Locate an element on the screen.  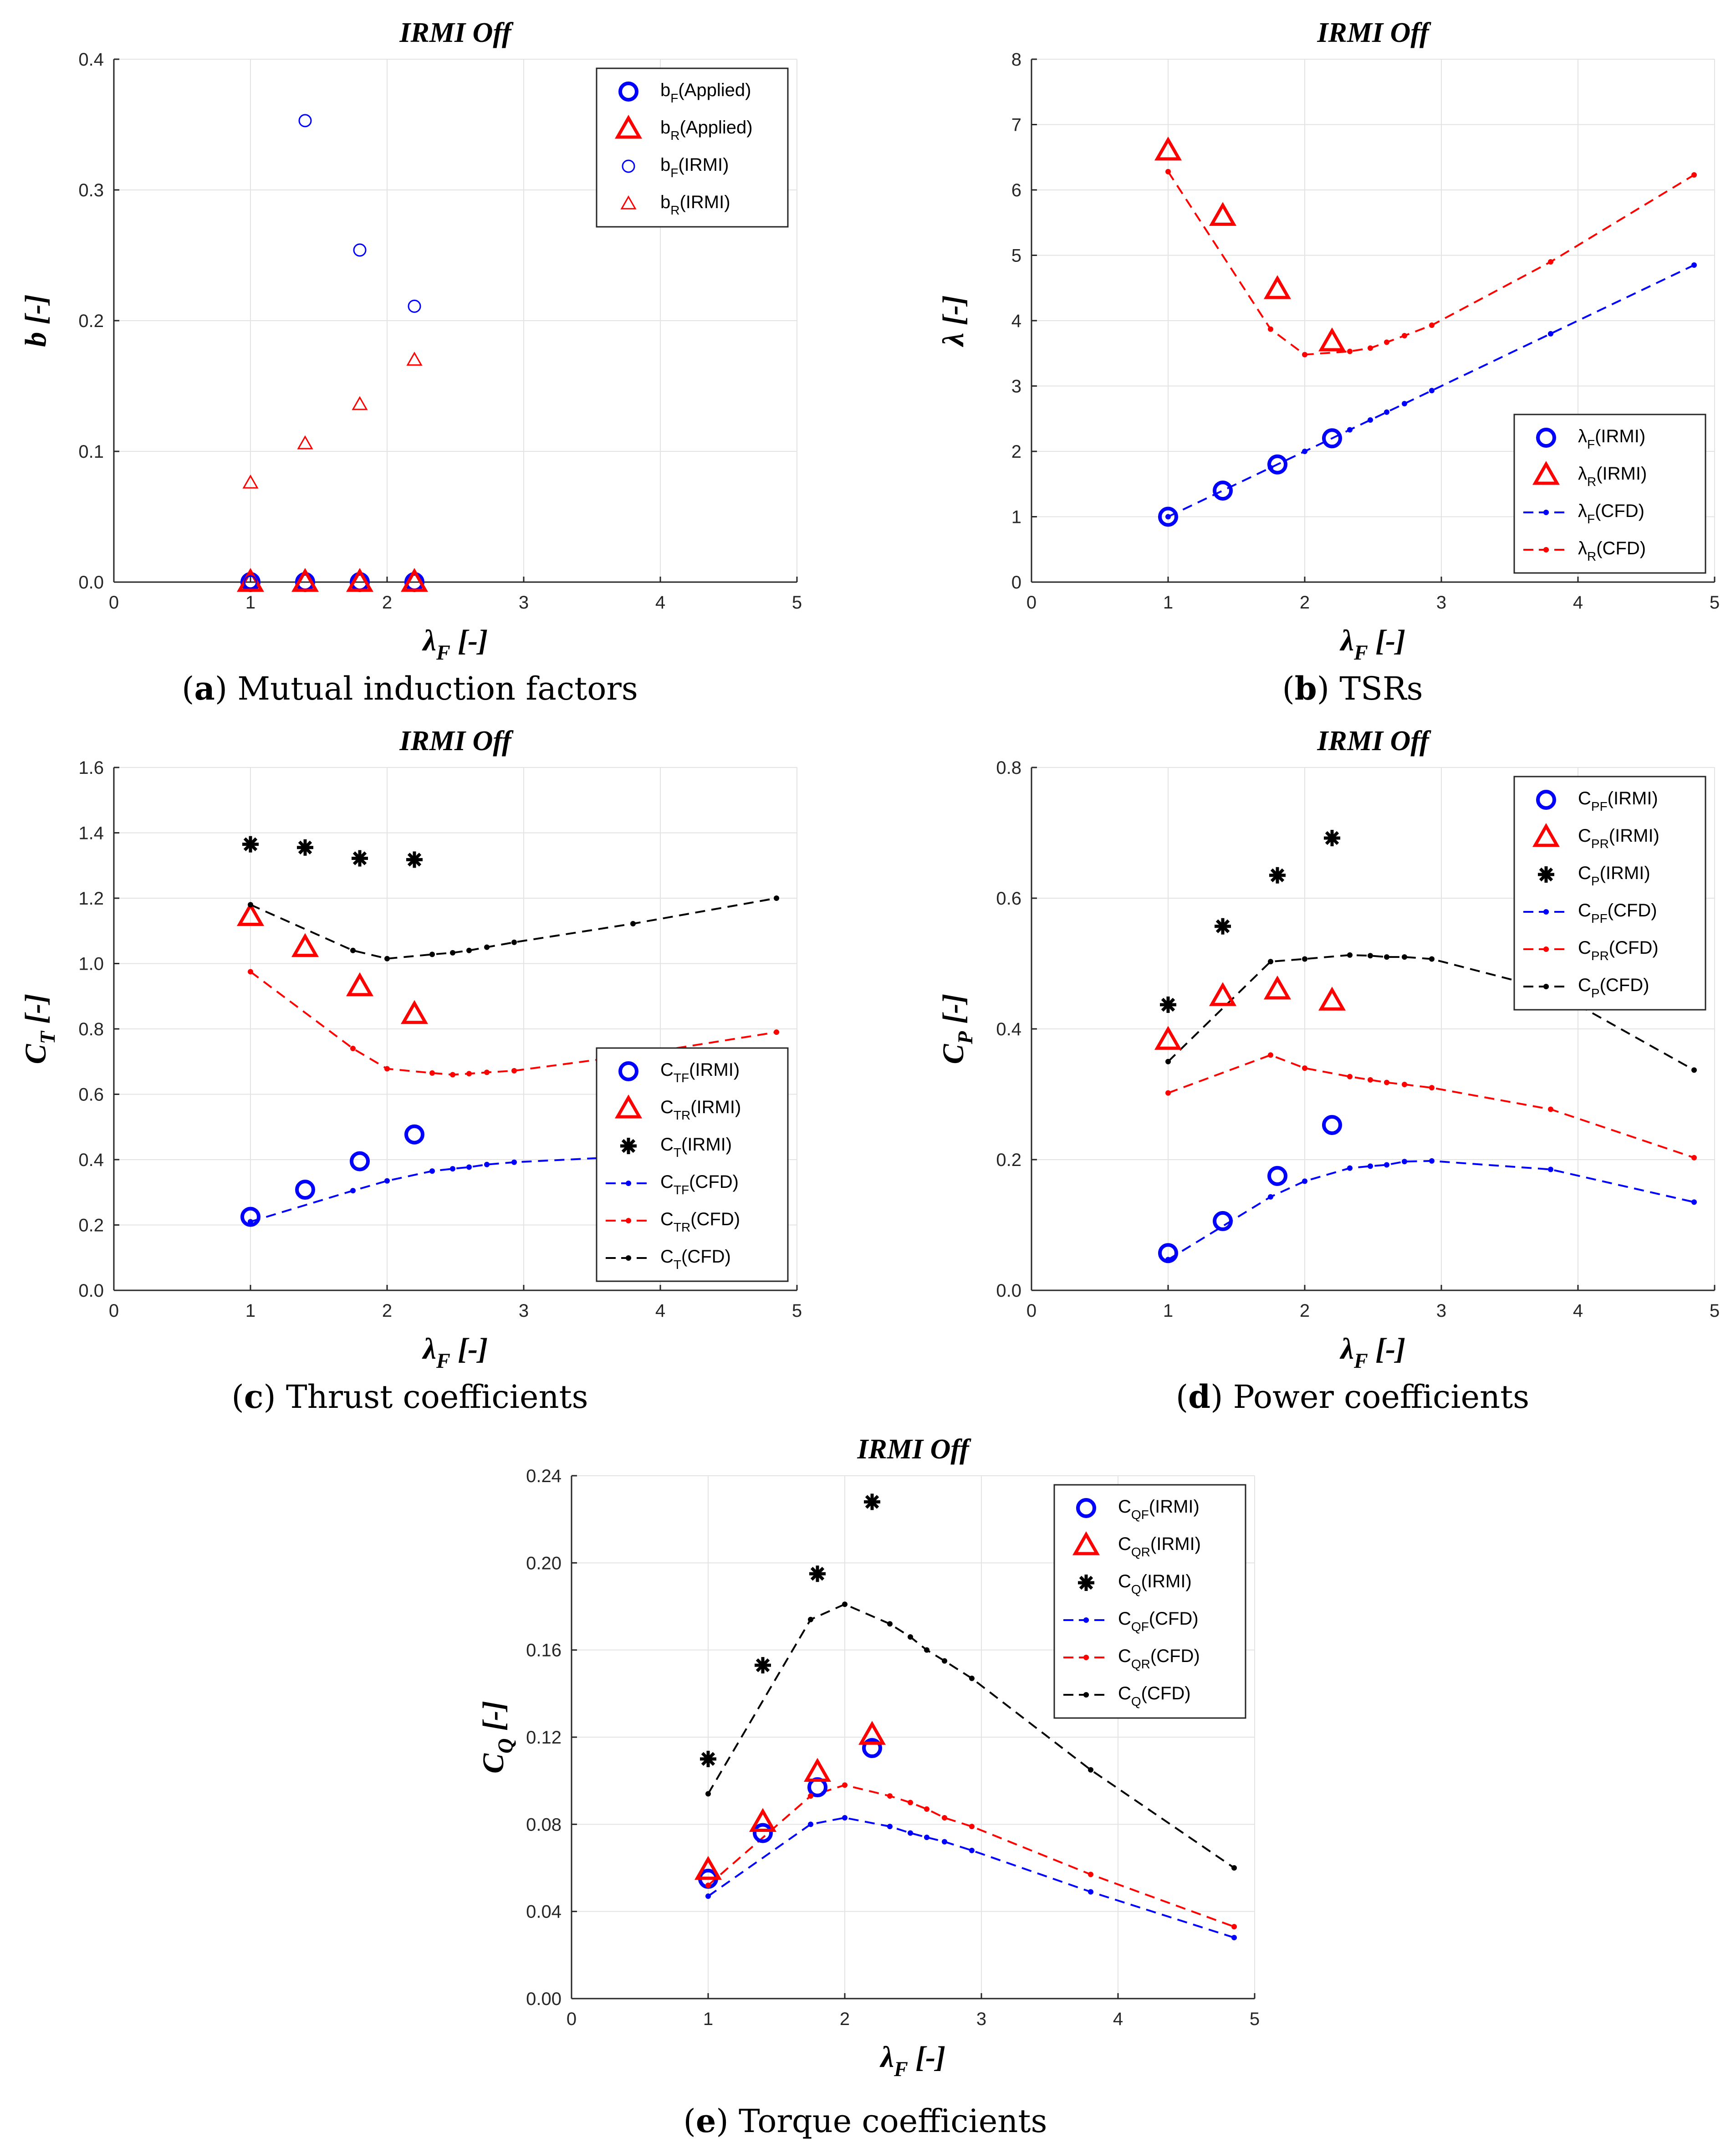
y-tick-label: 0.8 is located at coordinates (91, 1029).